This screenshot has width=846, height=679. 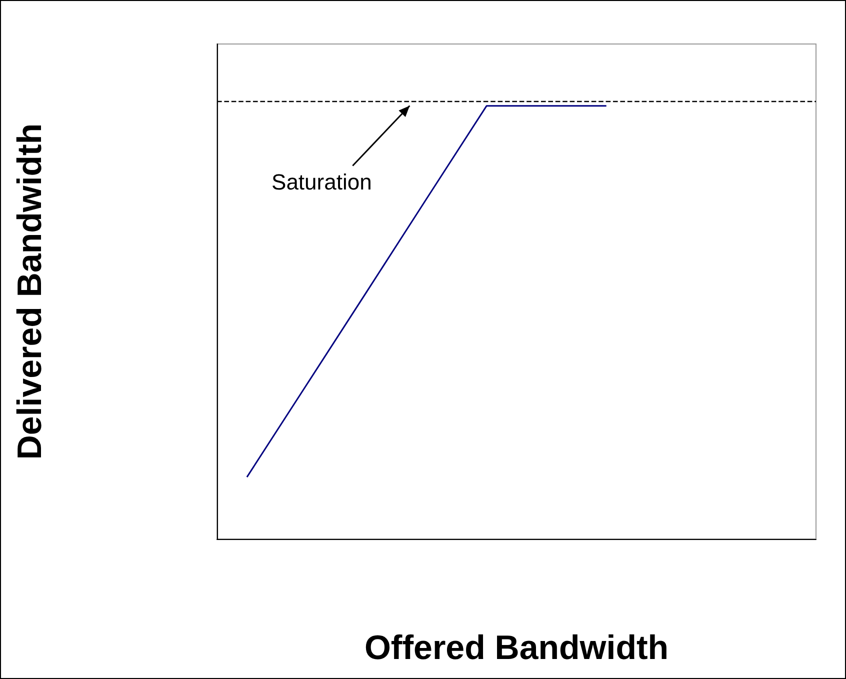 I want to click on x-axis-title: Offered Bandwidth, so click(x=516, y=648).